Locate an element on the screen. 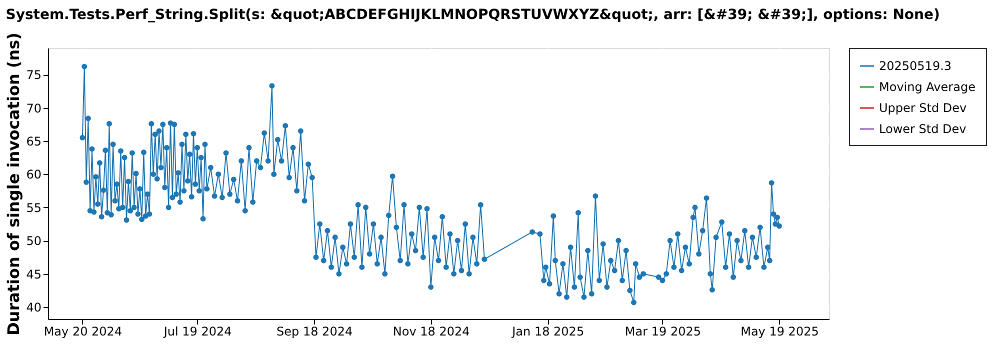 Image resolution: width=1000 pixels, height=350 pixels. y-tick-label: 70 is located at coordinates (34, 108).